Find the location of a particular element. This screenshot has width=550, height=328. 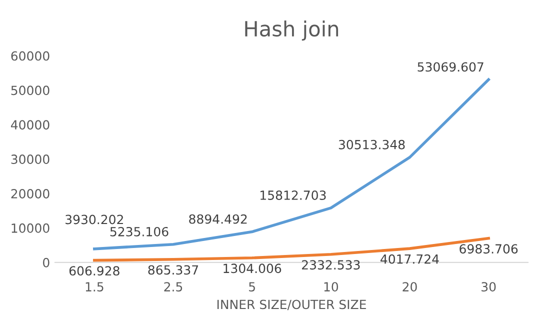

data-label: 4017.724 is located at coordinates (409, 259).